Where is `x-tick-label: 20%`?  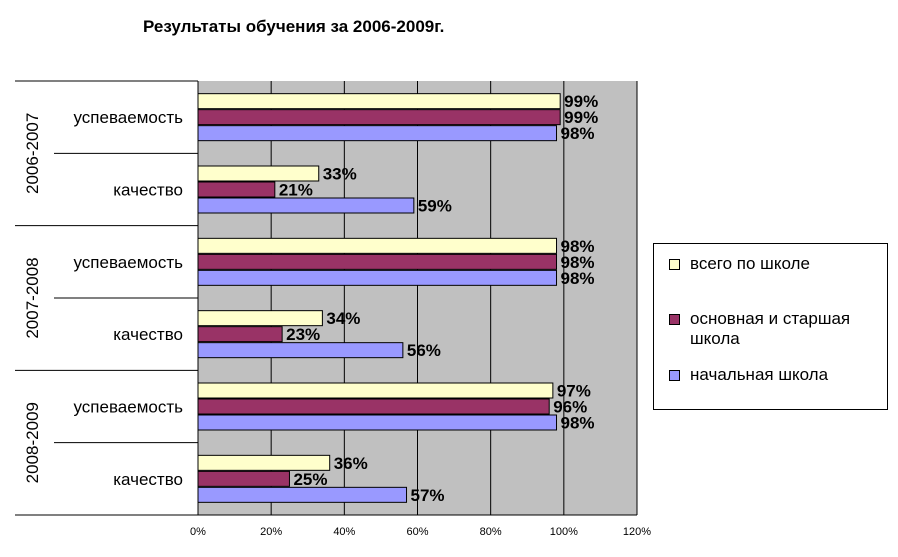
x-tick-label: 20% is located at coordinates (271, 532).